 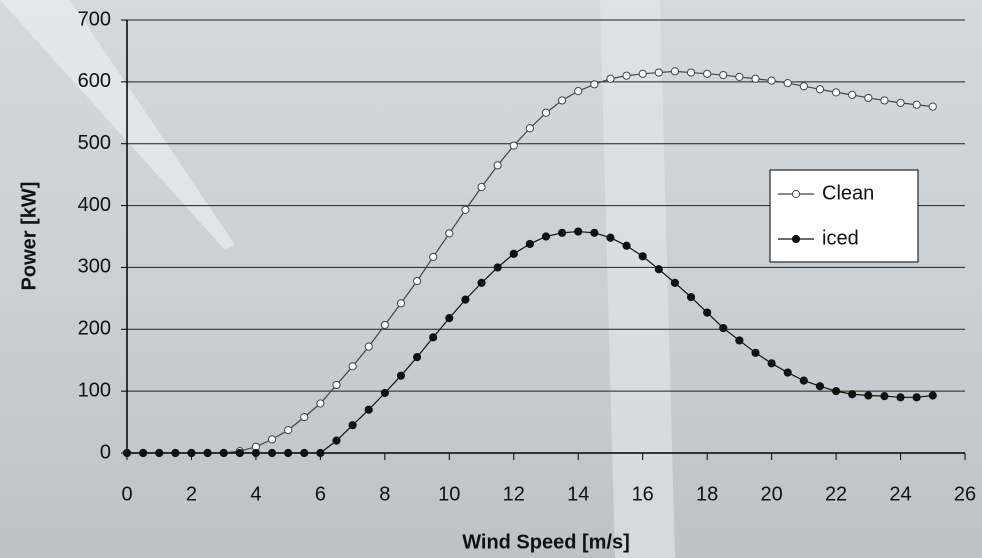 What do you see at coordinates (94, 267) in the screenshot?
I see `y-tick-label: 300` at bounding box center [94, 267].